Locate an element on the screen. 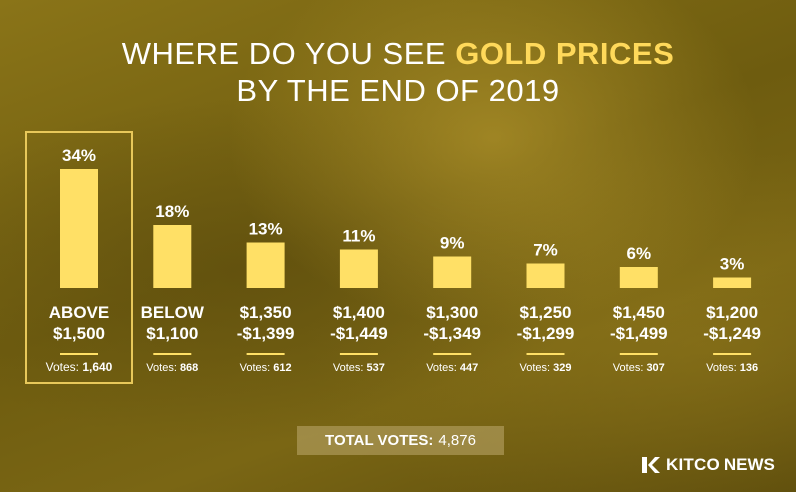 This screenshot has height=492, width=796. votes-count: Votes: 447 is located at coordinates (452, 368).